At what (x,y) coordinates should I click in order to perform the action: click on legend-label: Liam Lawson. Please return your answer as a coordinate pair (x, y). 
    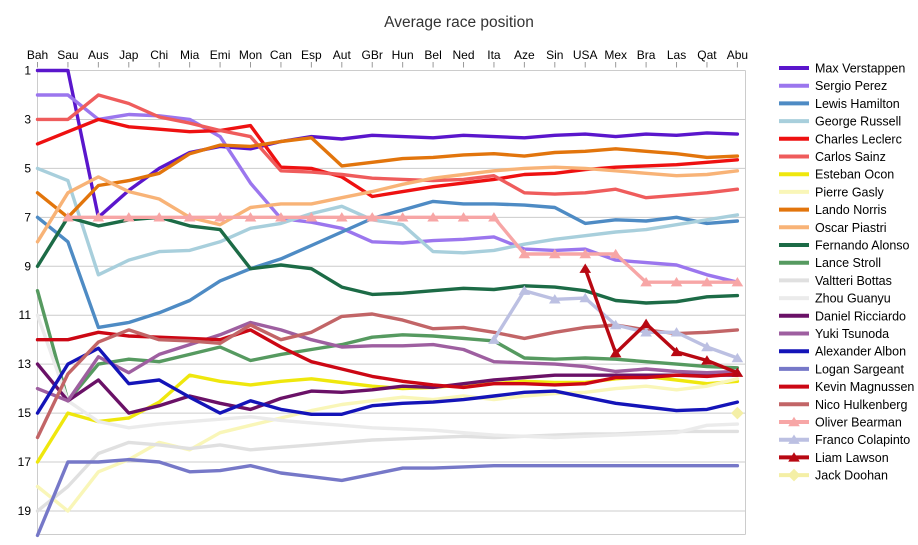
    Looking at the image, I should click on (852, 458).